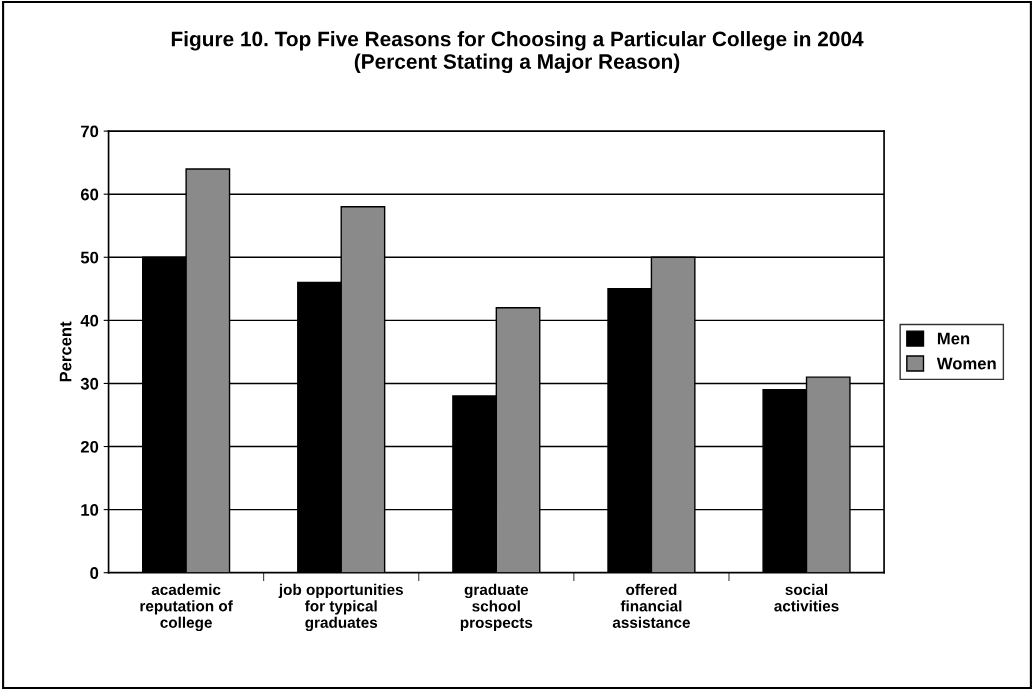 The width and height of the screenshot is (1034, 690). What do you see at coordinates (89, 320) in the screenshot?
I see `y-tick-label: 40` at bounding box center [89, 320].